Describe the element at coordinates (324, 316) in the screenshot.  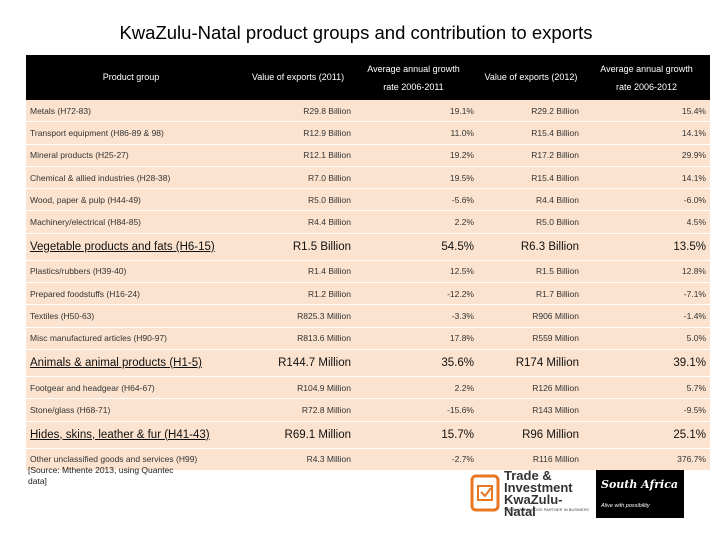
I see `cell-value-2011: R825.3 Million` at that location.